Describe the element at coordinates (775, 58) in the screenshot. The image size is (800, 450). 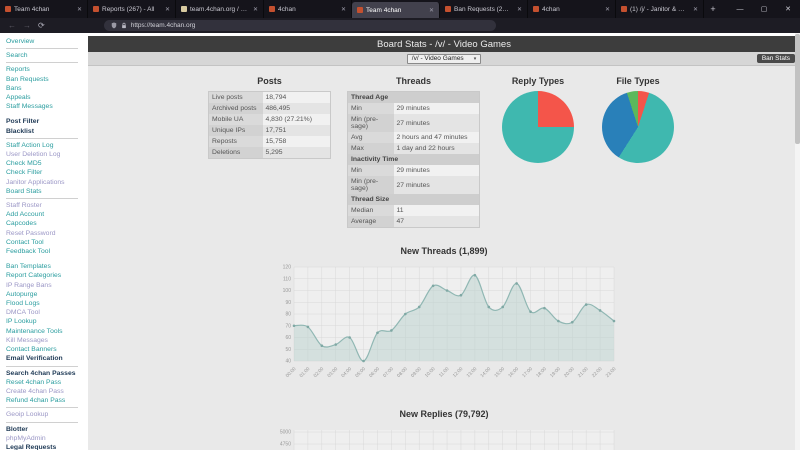
I see `ban-stats-button: Ban Stats` at that location.